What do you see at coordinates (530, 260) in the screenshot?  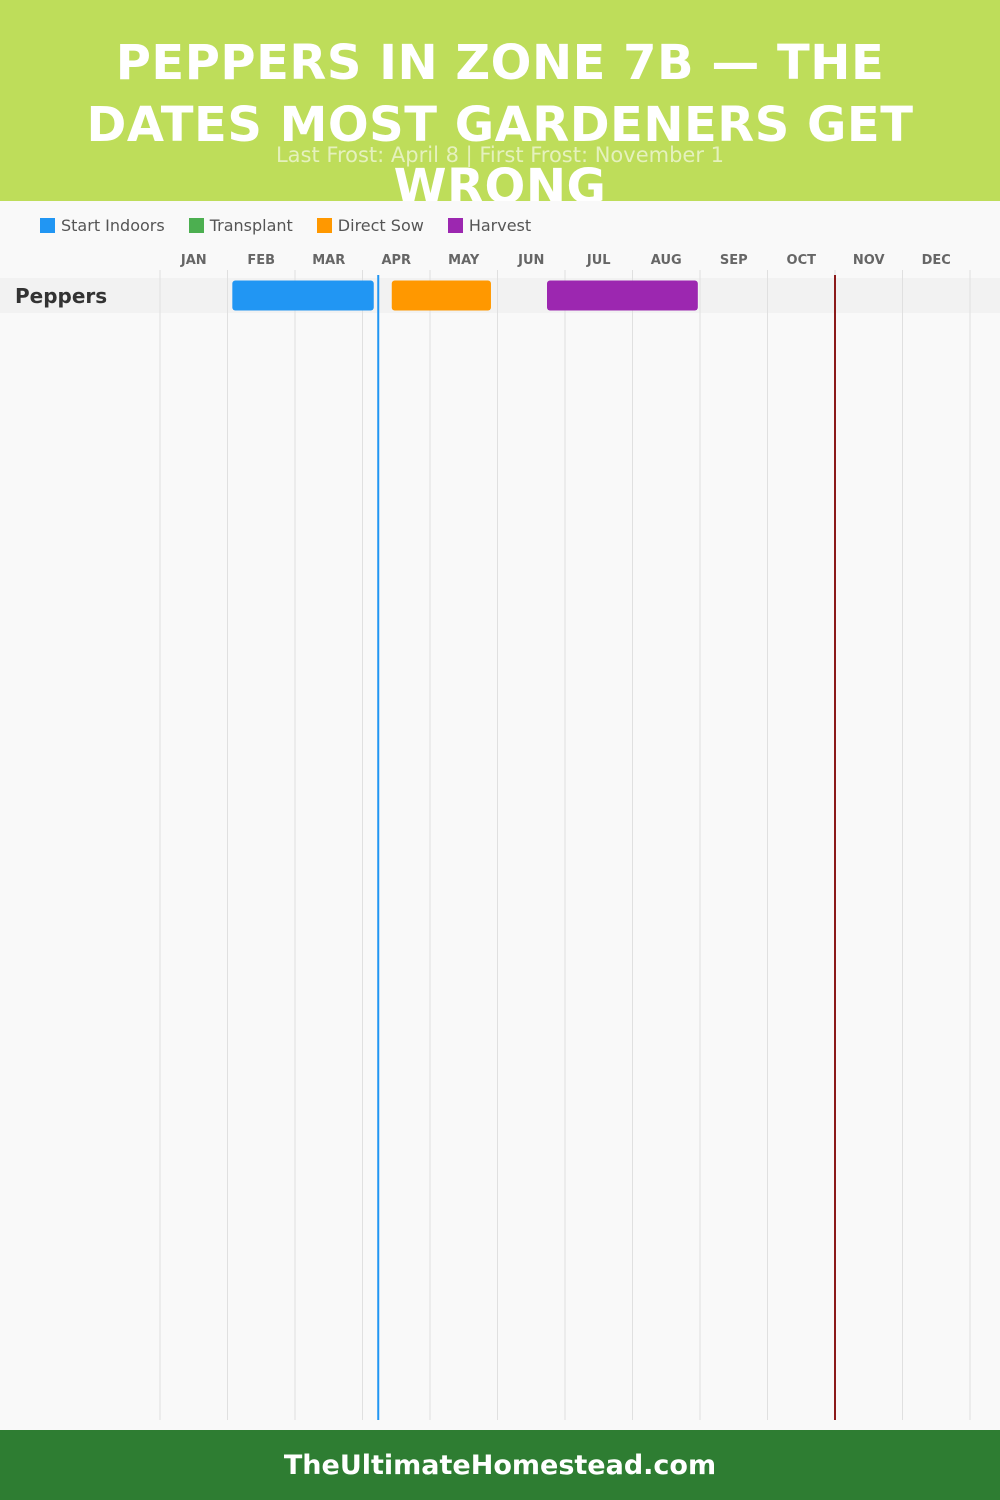 I see `month-tick-label: JUN` at bounding box center [530, 260].